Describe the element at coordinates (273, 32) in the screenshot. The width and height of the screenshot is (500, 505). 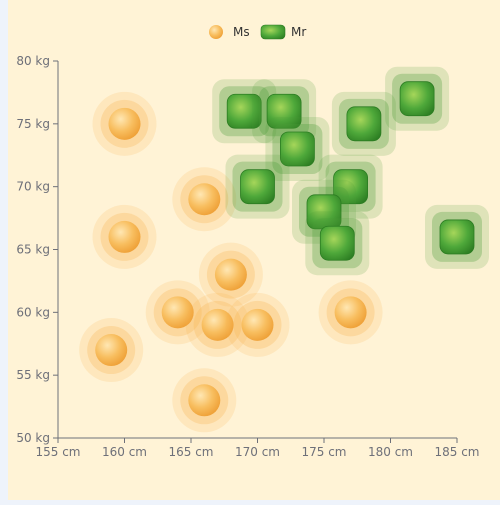
I see `legend-square-icon` at that location.